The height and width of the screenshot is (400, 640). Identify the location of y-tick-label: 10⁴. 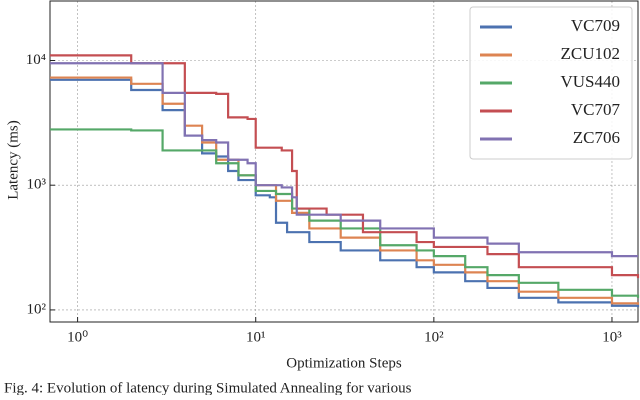
(36, 60).